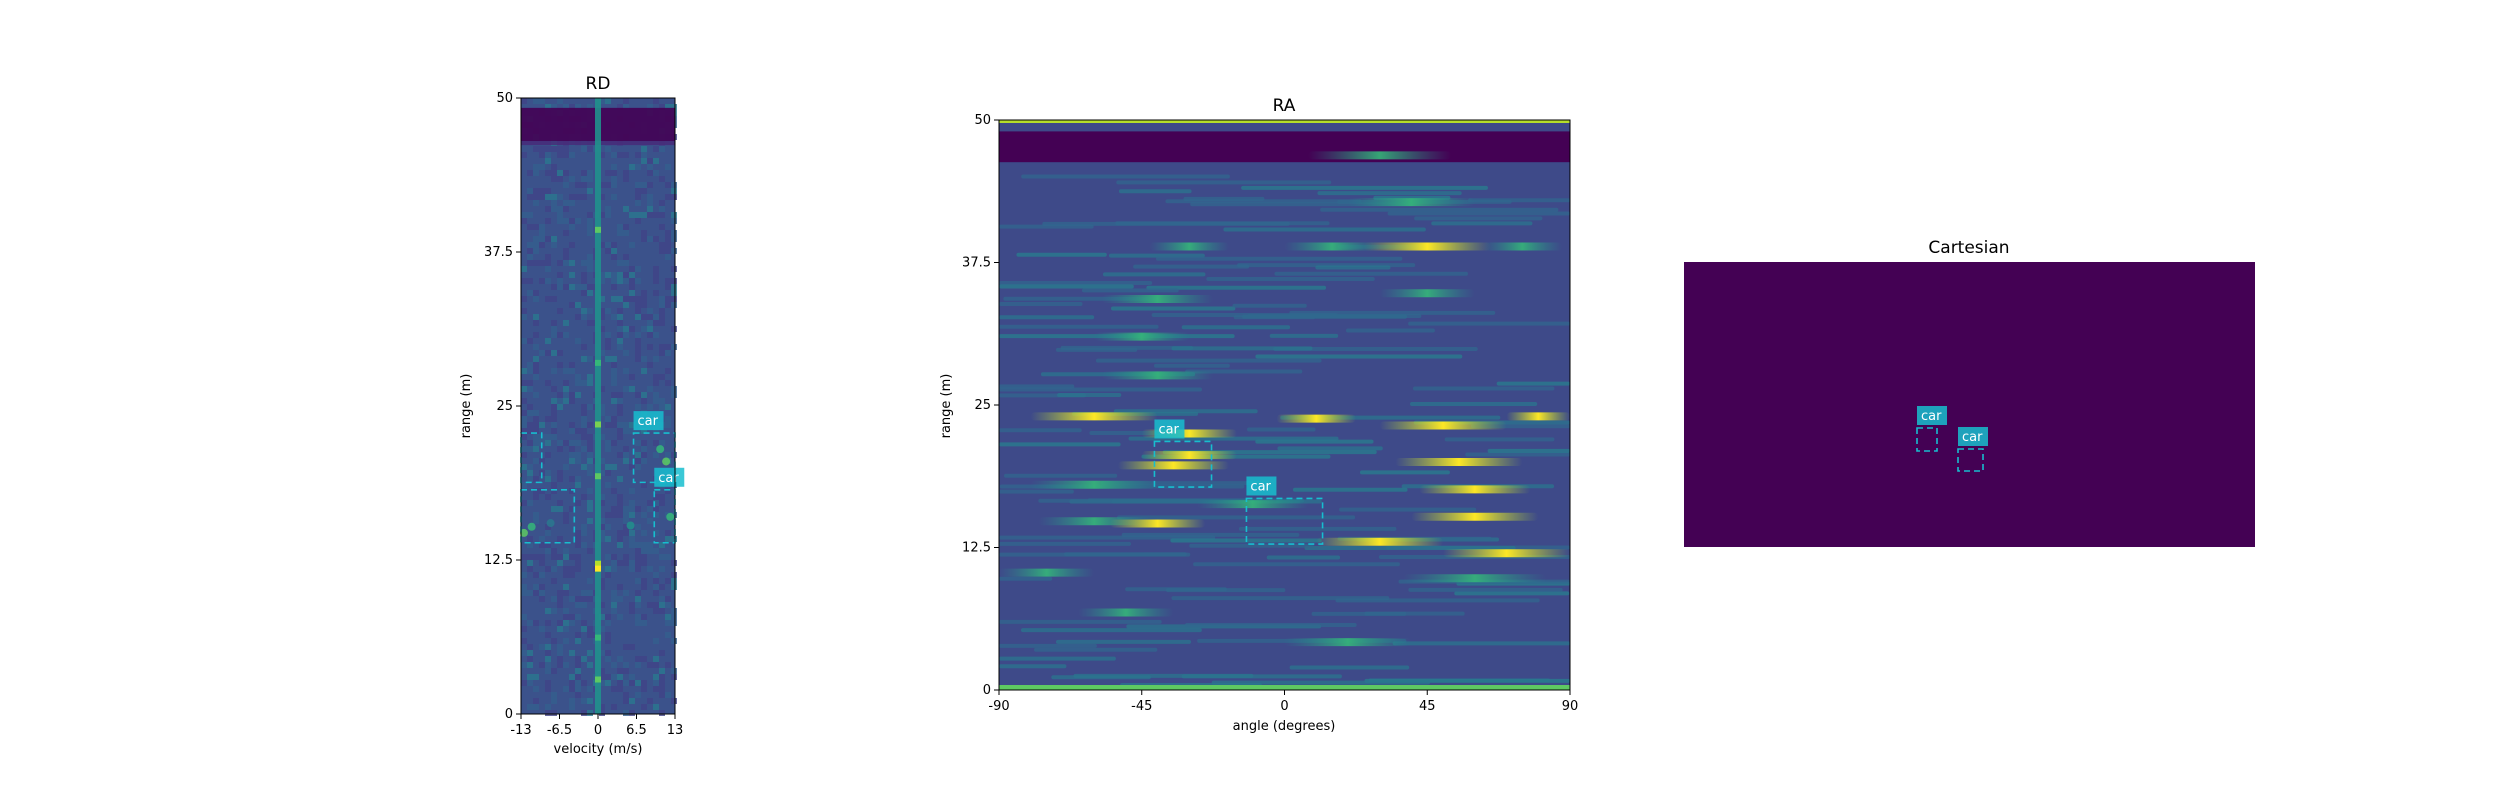  What do you see at coordinates (598, 406) in the screenshot?
I see `rd-zero-doppler-stripe` at bounding box center [598, 406].